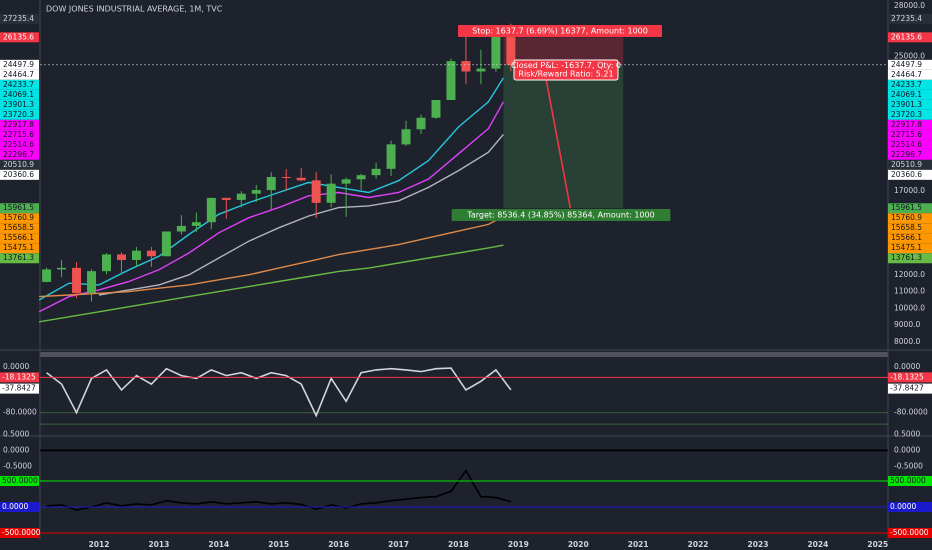 This screenshot has width=932, height=550. Describe the element at coordinates (338, 544) in the screenshot. I see `x-tick-label: 2016` at that location.